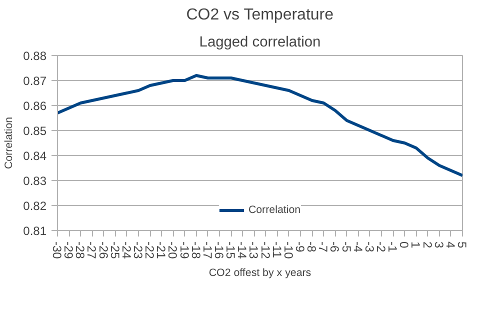 The height and width of the screenshot is (328, 500). I want to click on y-axis-title: Correlation, so click(9, 143).